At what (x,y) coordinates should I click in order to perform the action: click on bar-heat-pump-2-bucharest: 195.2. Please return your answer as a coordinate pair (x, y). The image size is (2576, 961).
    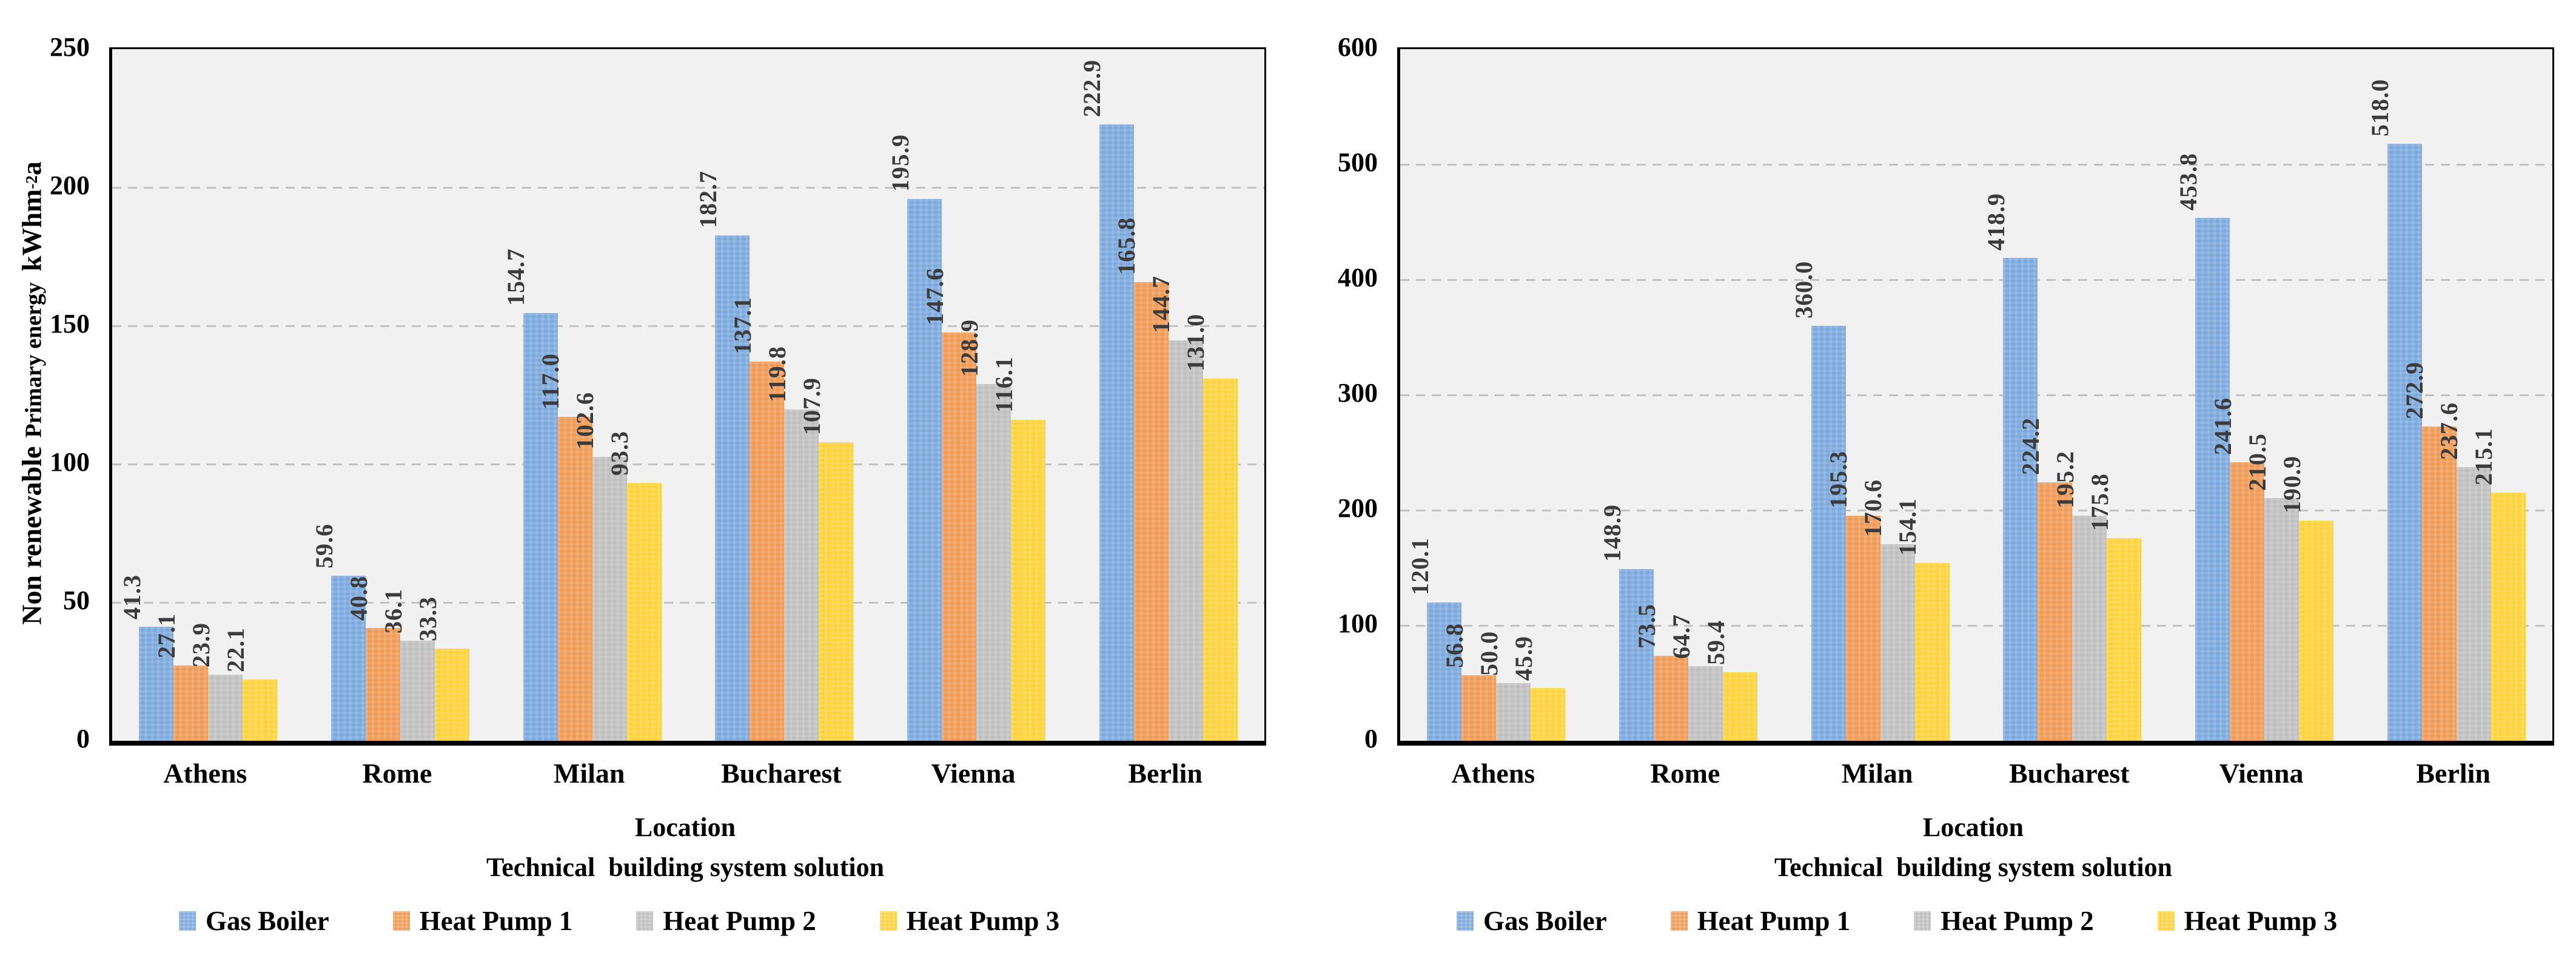
    Looking at the image, I should click on (2079, 596).